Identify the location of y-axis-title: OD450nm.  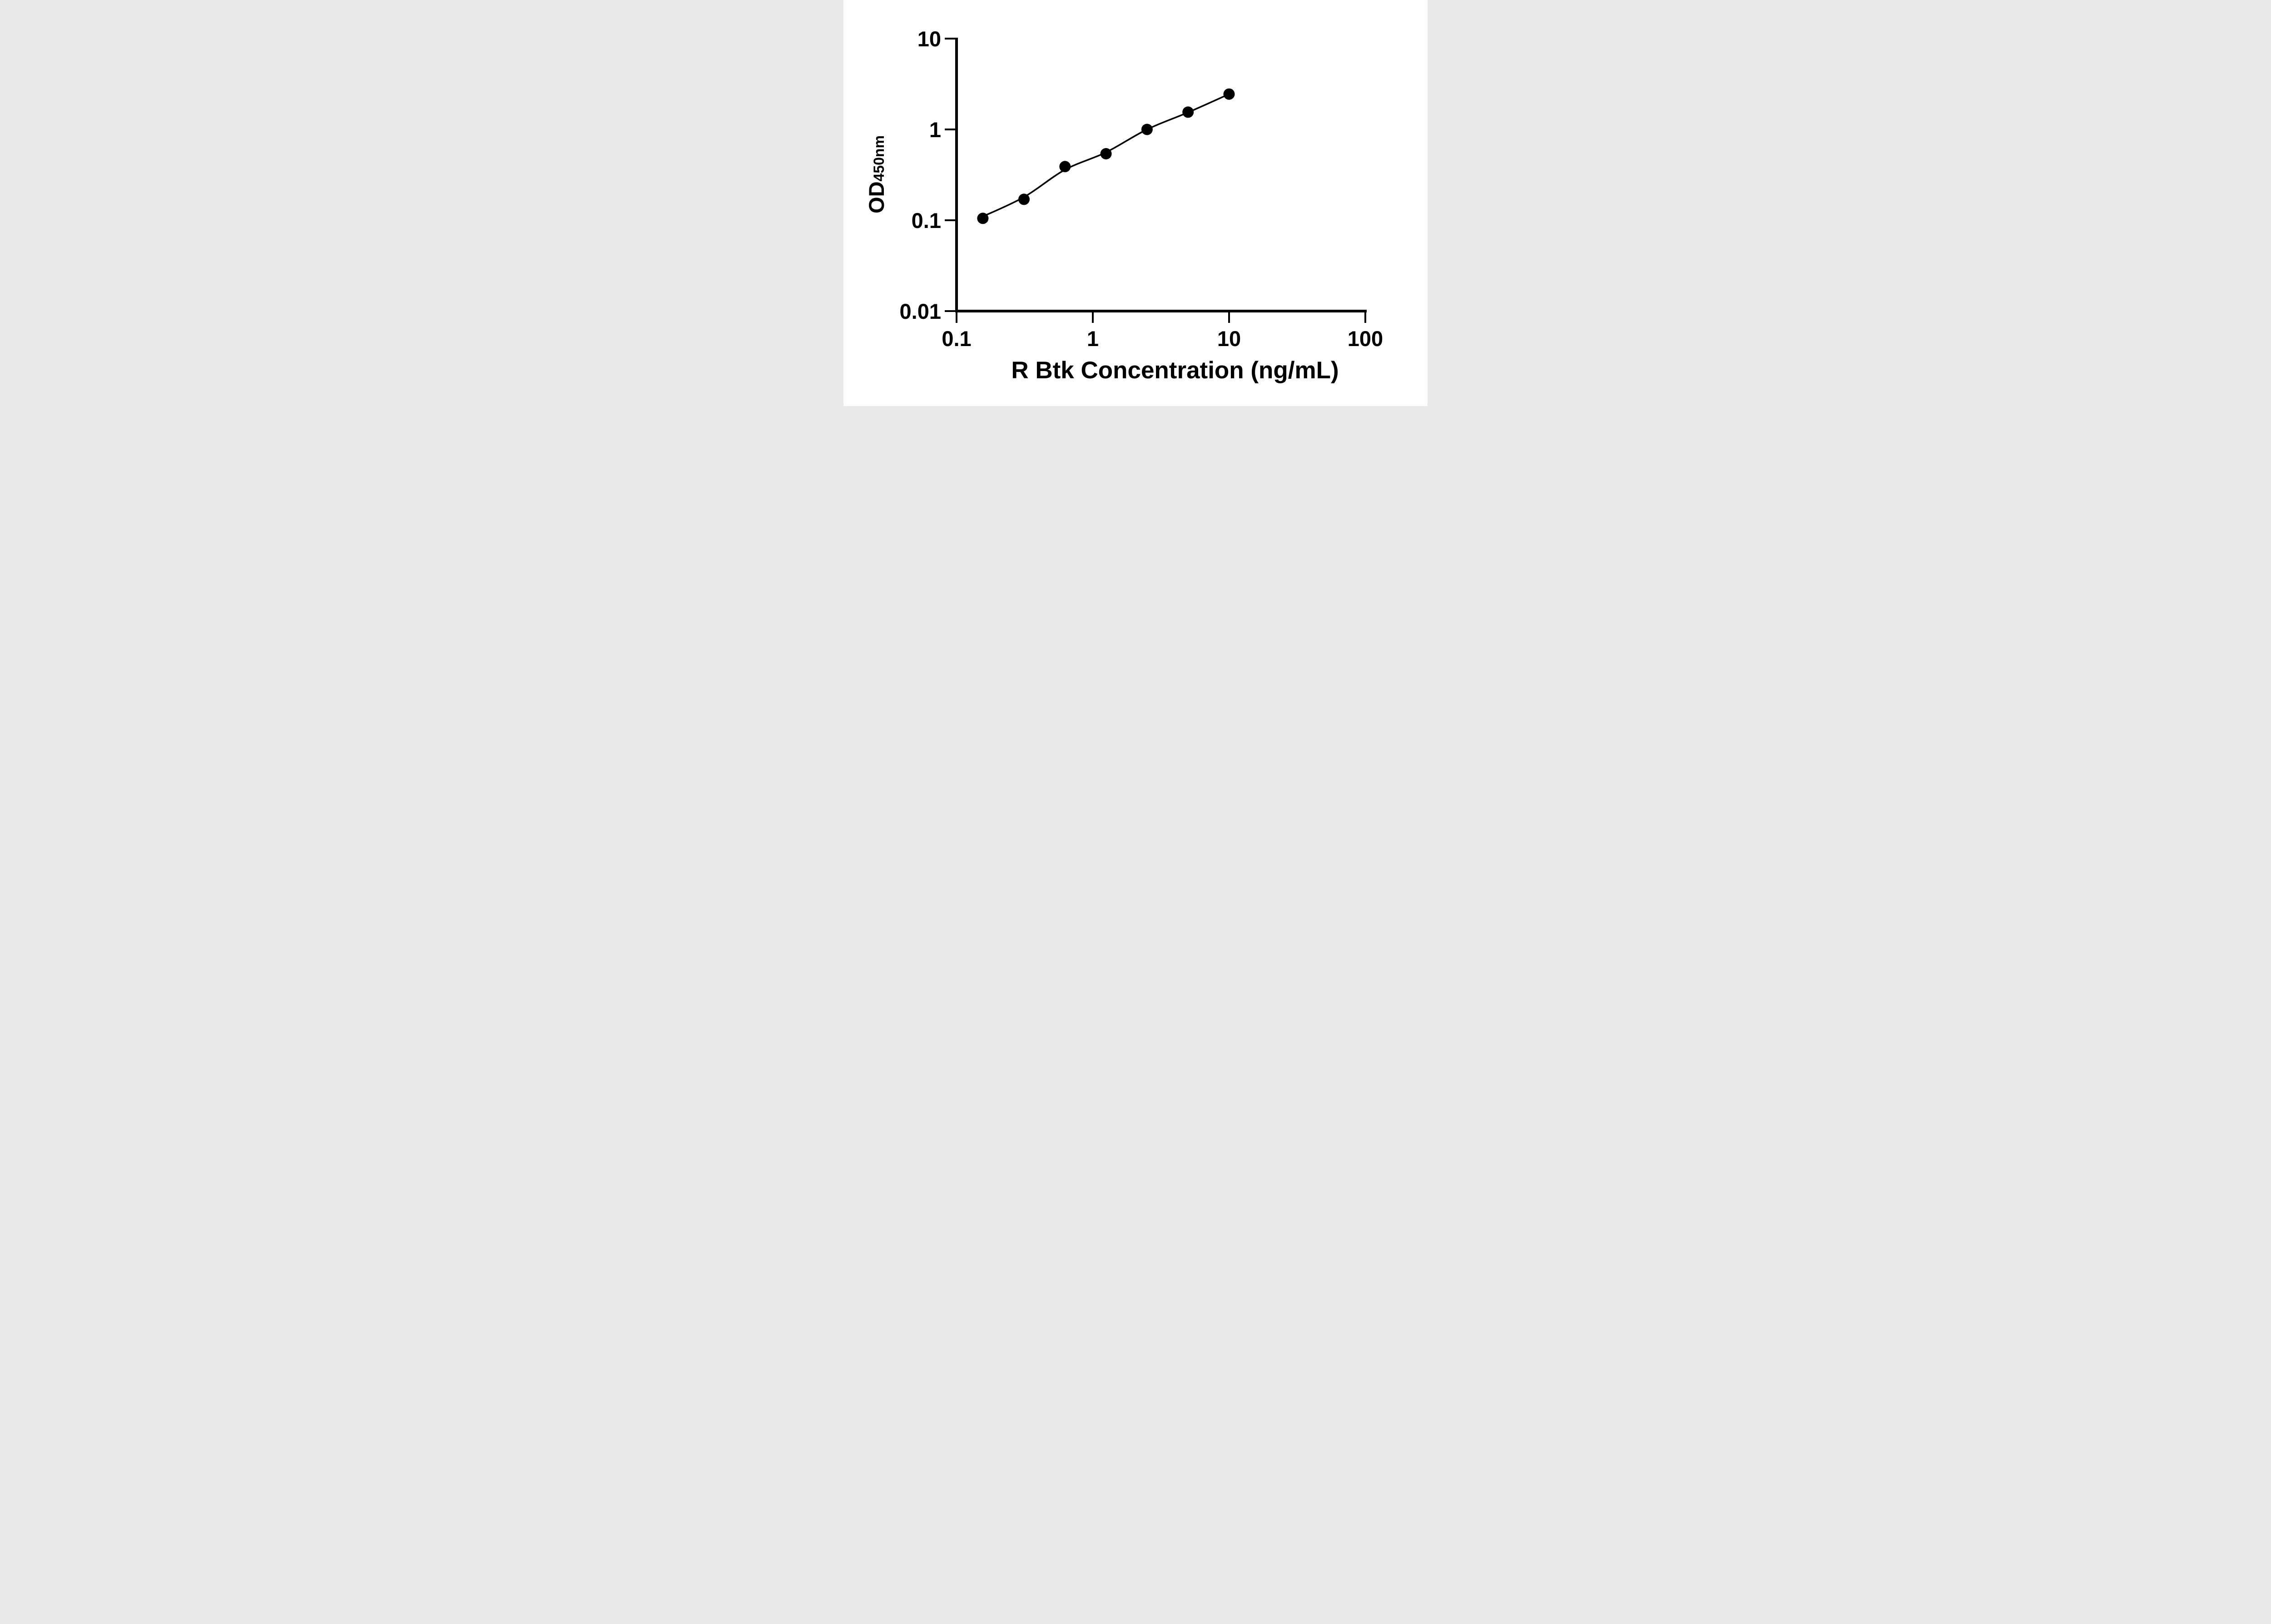
(876, 174).